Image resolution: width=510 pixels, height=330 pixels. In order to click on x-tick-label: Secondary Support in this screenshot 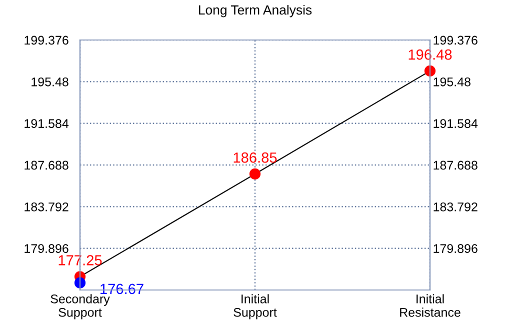, I will do `click(80, 307)`.